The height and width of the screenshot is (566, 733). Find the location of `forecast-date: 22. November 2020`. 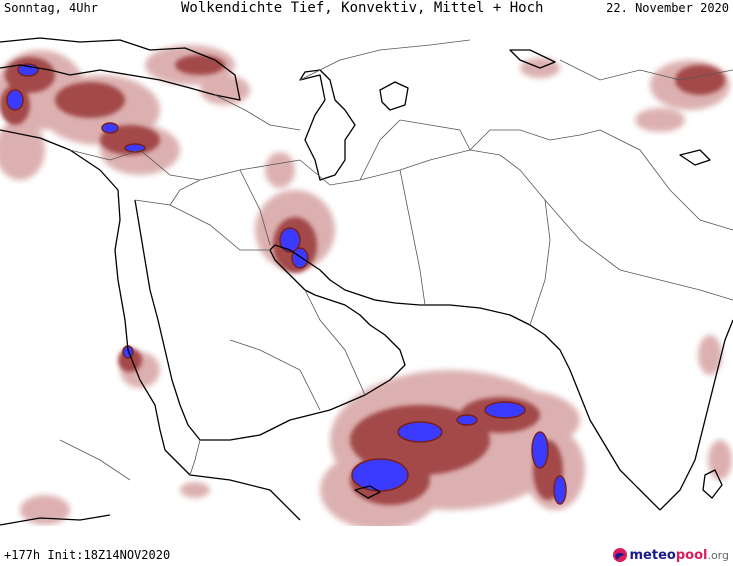

forecast-date: 22. November 2020 is located at coordinates (667, 8).